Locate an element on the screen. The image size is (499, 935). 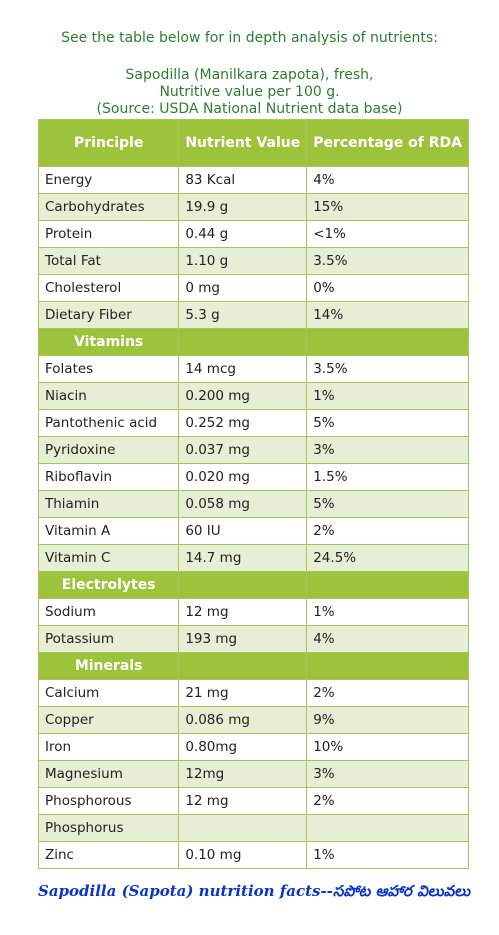
table-row: Thiamin 0.058 mg 5% is located at coordinates (253, 504).